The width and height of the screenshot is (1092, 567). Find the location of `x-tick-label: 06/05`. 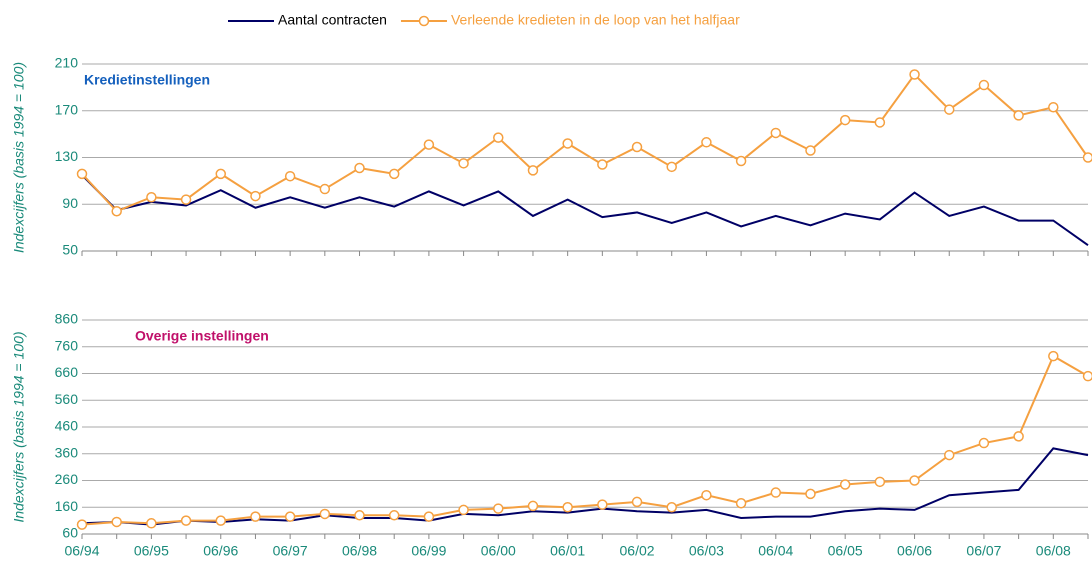

x-tick-label: 06/05 is located at coordinates (845, 551).